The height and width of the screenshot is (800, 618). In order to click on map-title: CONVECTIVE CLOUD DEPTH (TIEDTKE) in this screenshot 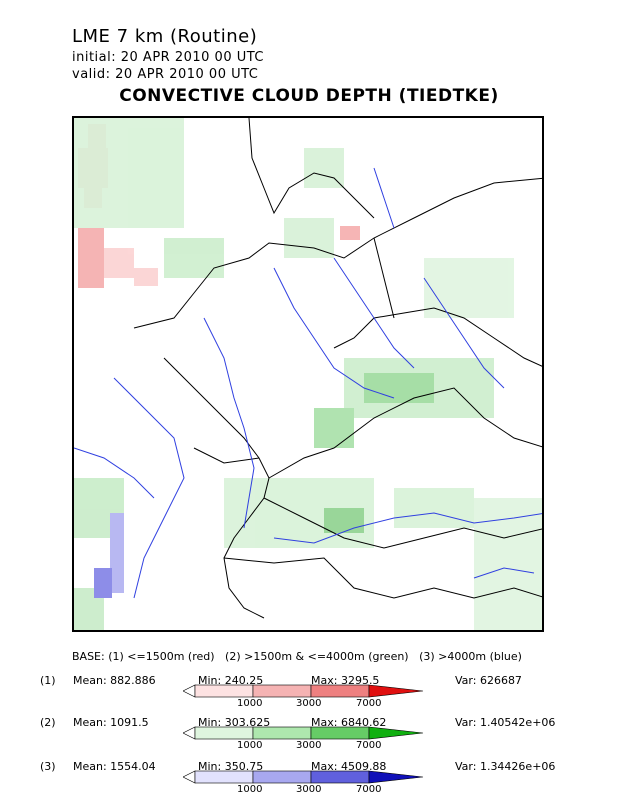, I will do `click(309, 96)`.